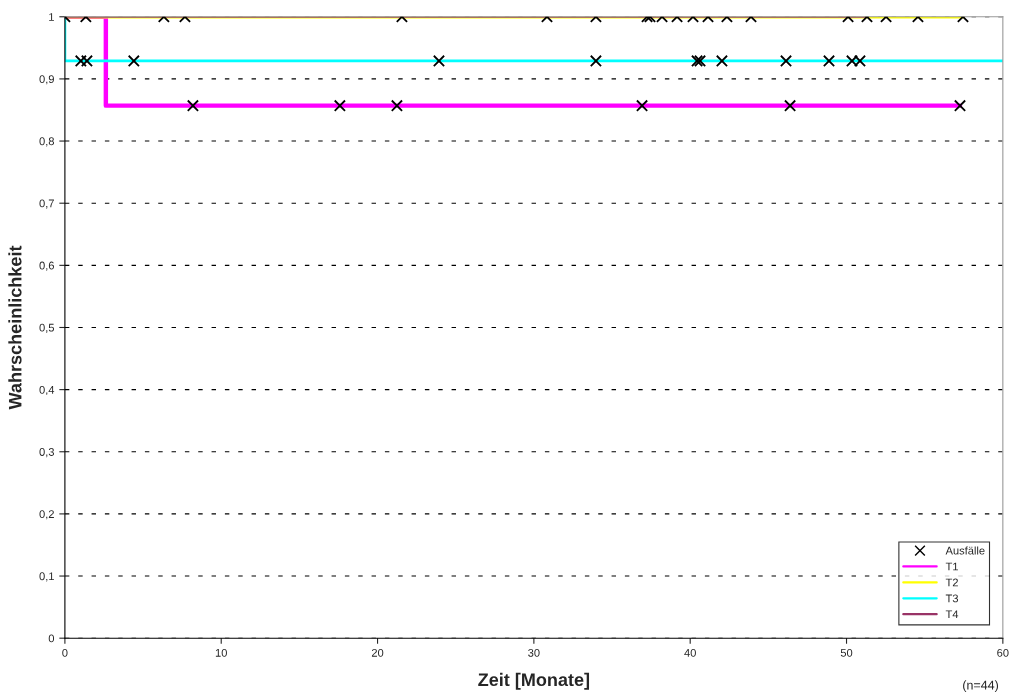  I want to click on y-axis-title: Wahrscheinlichkeit, so click(15, 327).